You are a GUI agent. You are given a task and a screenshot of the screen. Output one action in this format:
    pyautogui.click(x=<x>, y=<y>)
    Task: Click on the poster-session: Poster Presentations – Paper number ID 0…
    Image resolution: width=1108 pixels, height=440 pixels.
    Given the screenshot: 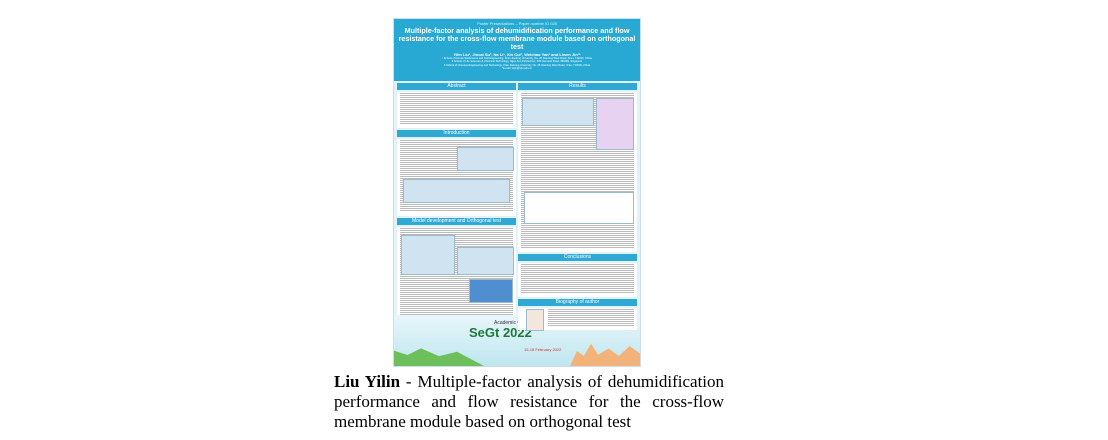 What is the action you would take?
    pyautogui.click(x=517, y=23)
    